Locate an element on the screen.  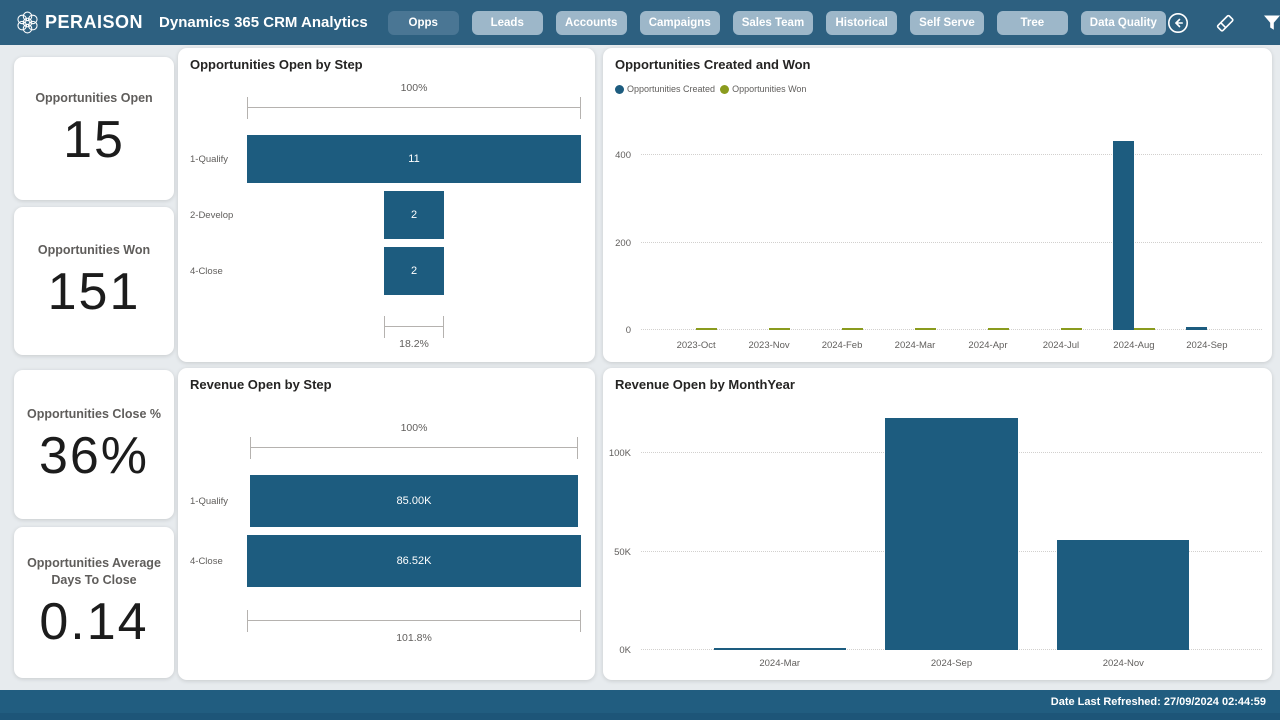
kpi-value: 0.14 is located at coordinates (94, 622).